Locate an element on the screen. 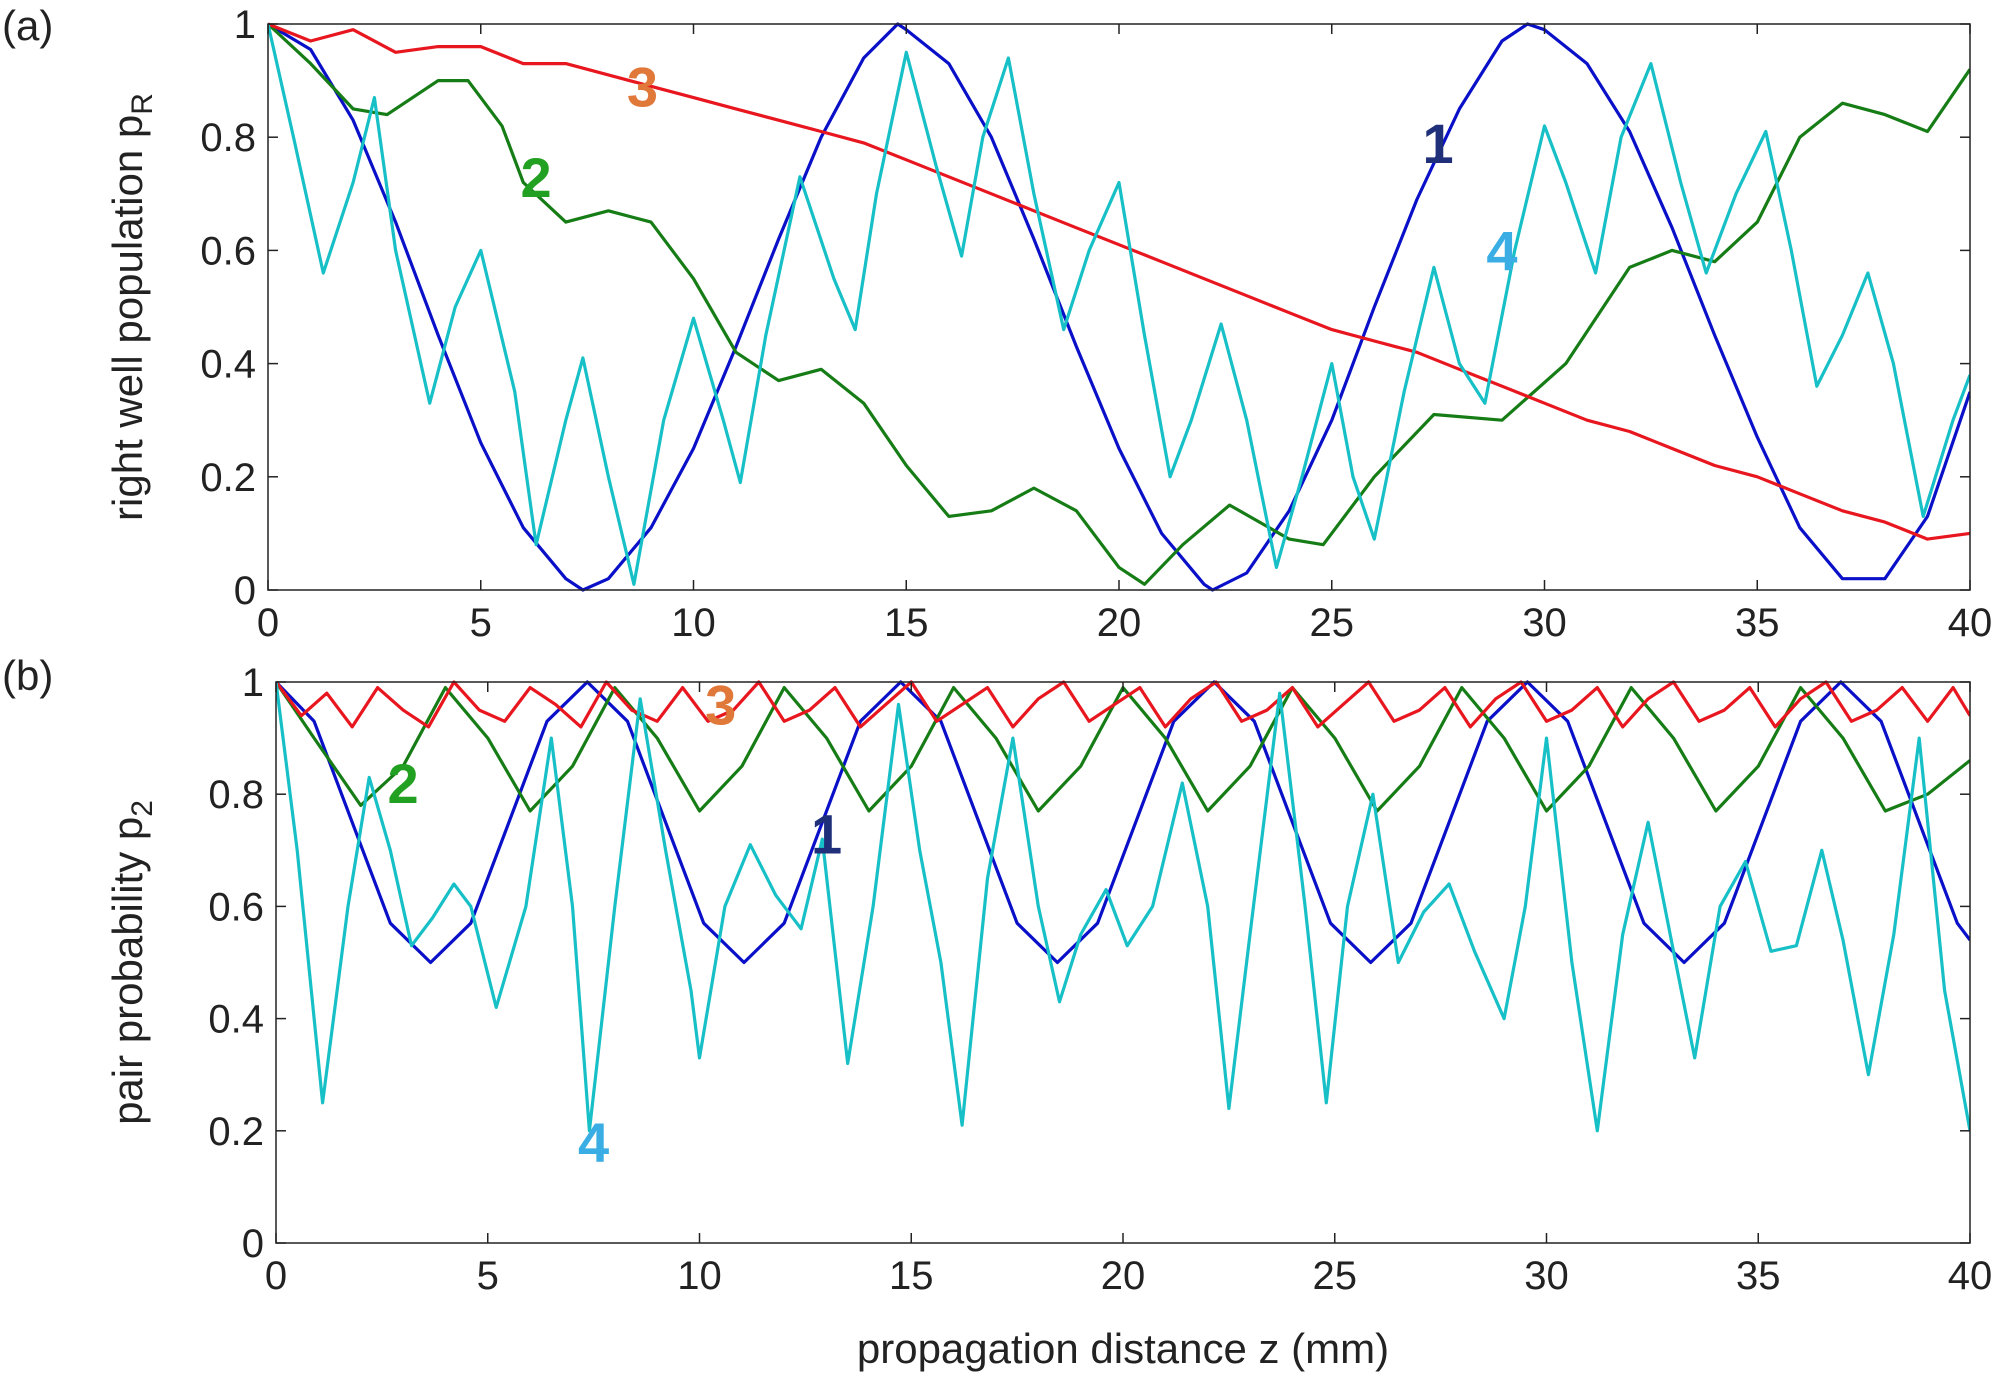  panel-label: (a) is located at coordinates (27, 25).